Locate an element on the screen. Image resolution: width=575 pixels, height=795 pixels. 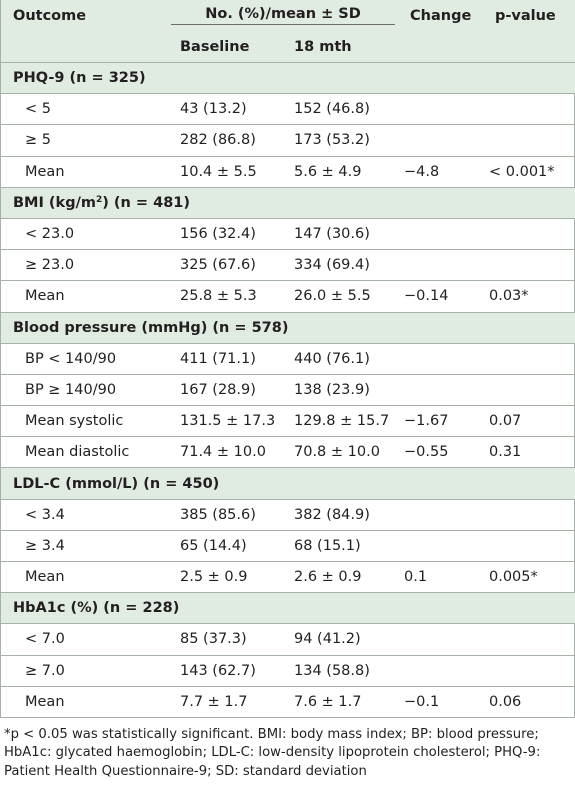
baseline-value: 10.4 ± 5.5 is located at coordinates (225, 171).